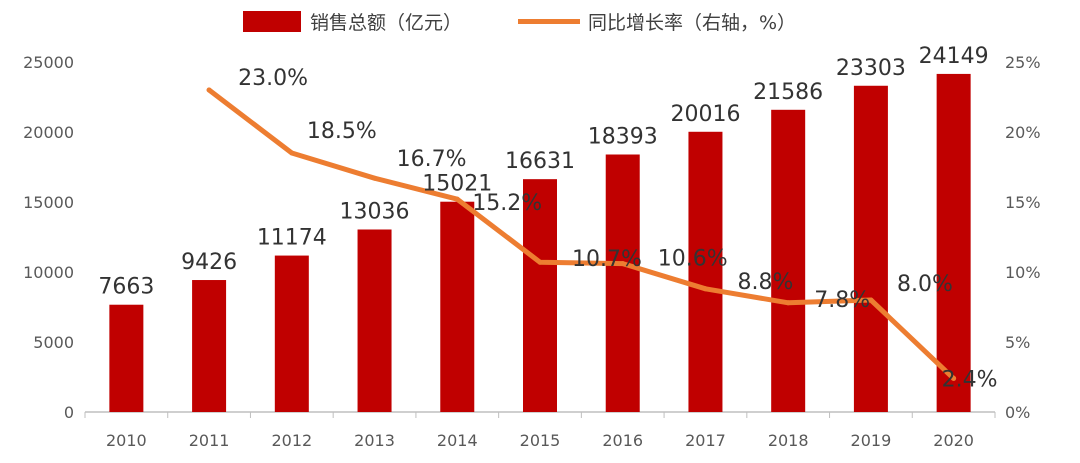  I want to click on x-tick-label: 2015, so click(540, 440).